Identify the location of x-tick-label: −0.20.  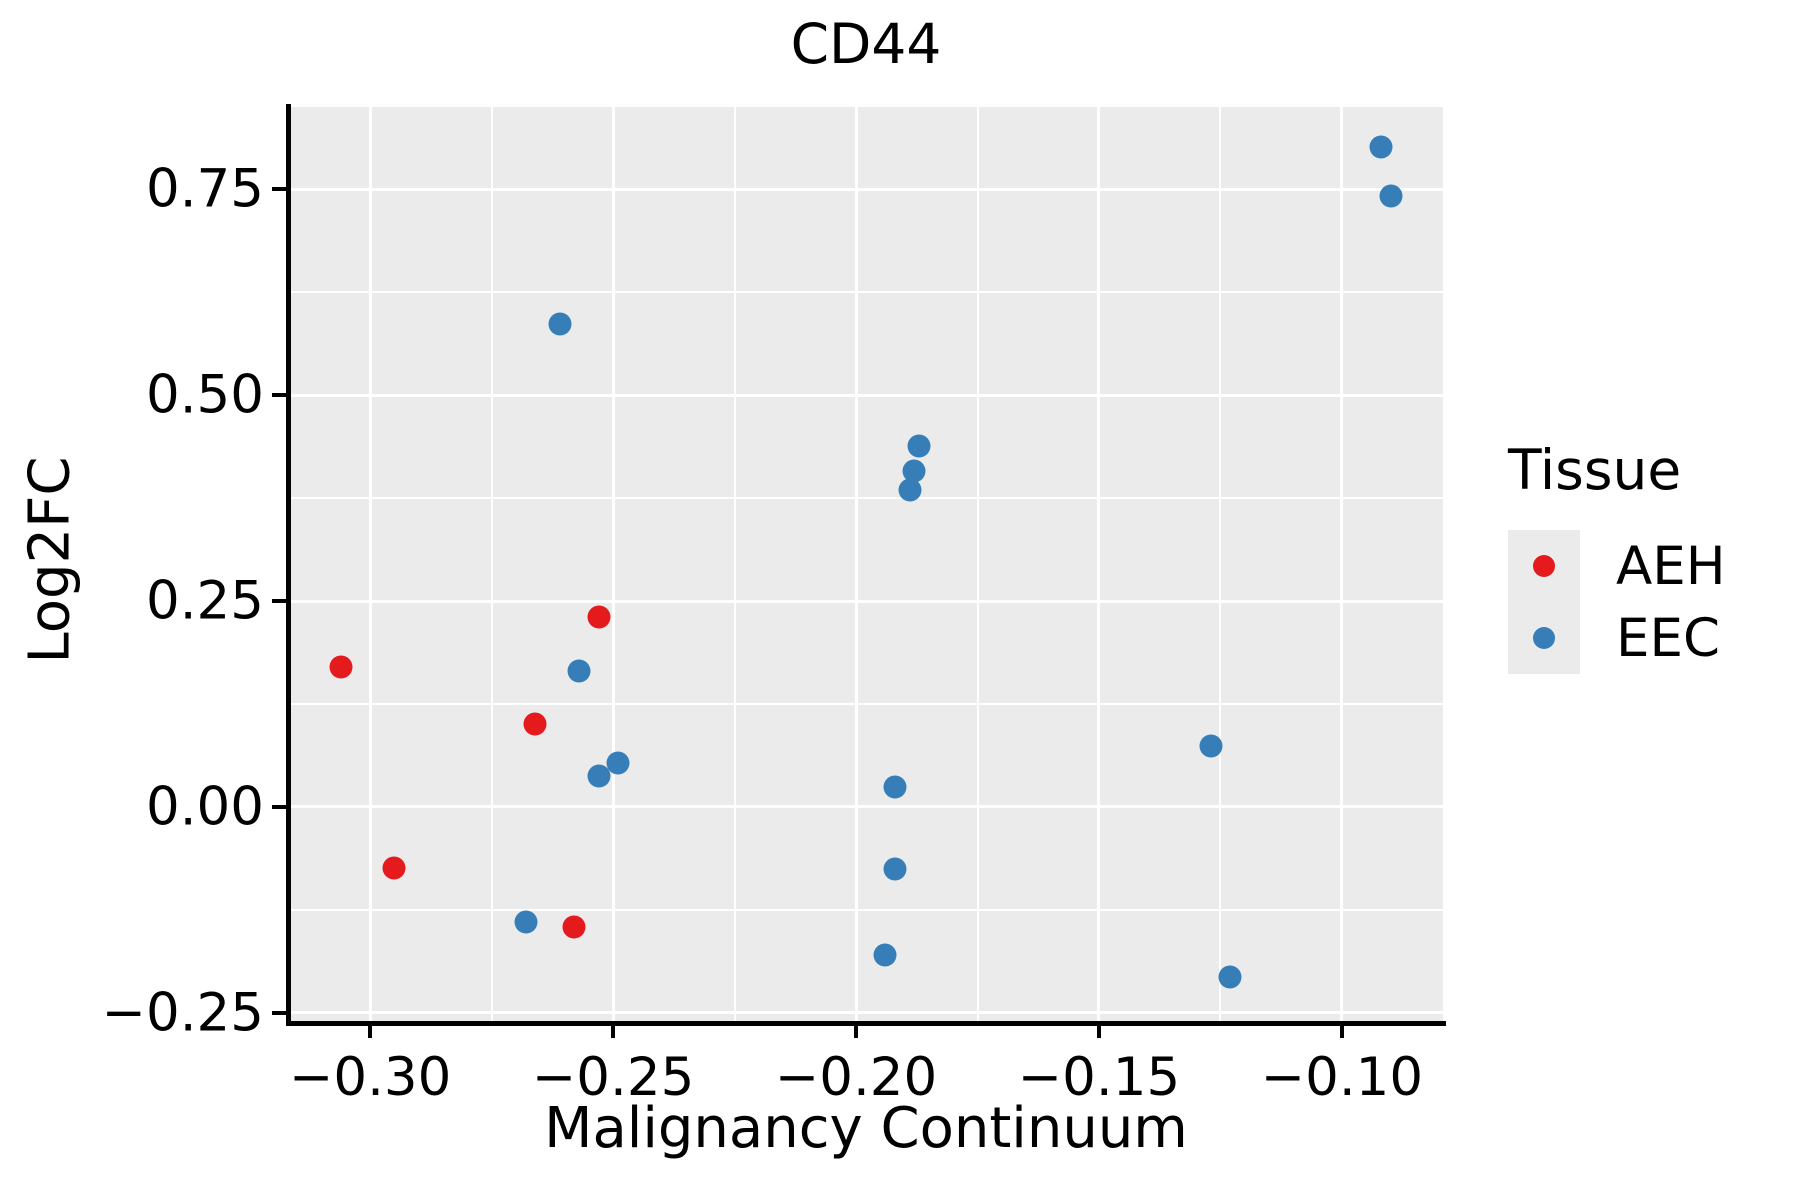
(856, 1077).